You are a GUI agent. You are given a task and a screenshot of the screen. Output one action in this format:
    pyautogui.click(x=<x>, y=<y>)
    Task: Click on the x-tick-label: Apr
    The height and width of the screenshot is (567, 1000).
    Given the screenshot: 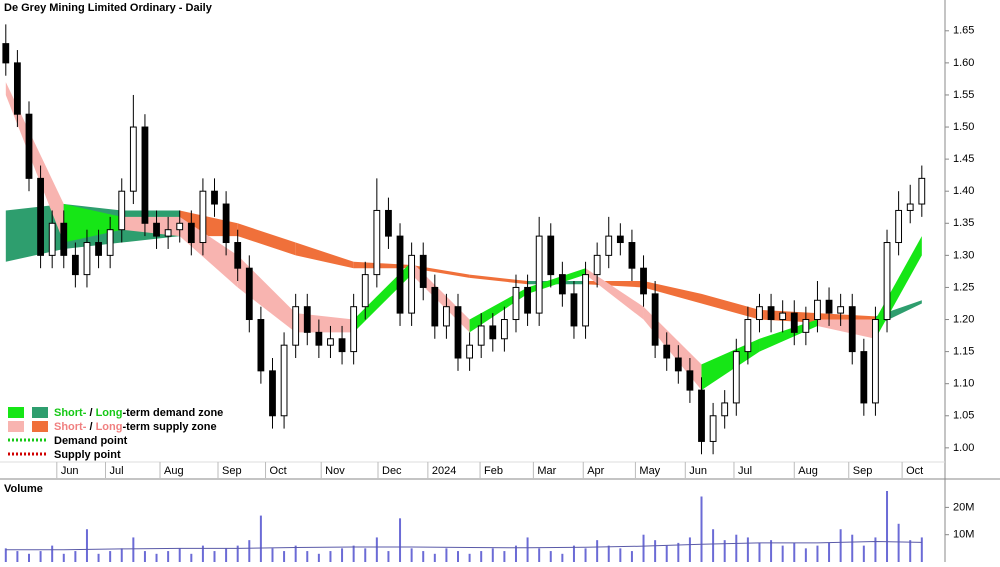 What is the action you would take?
    pyautogui.click(x=595, y=471)
    